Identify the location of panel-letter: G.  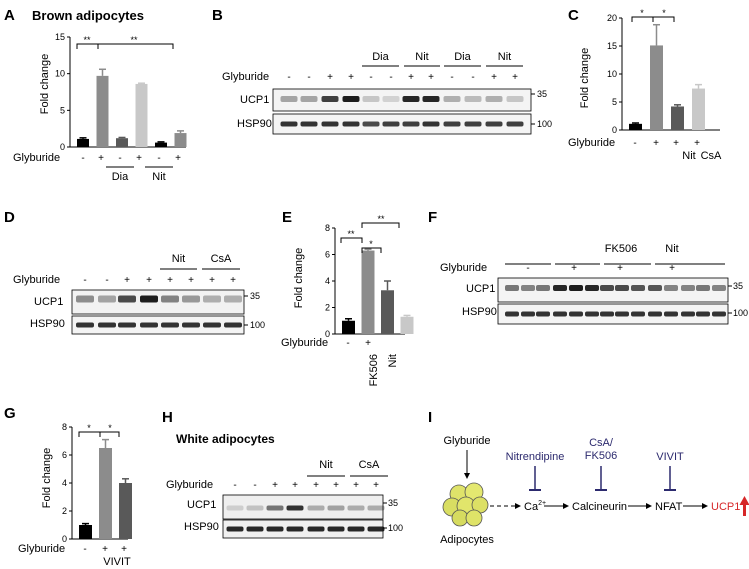
(10, 413).